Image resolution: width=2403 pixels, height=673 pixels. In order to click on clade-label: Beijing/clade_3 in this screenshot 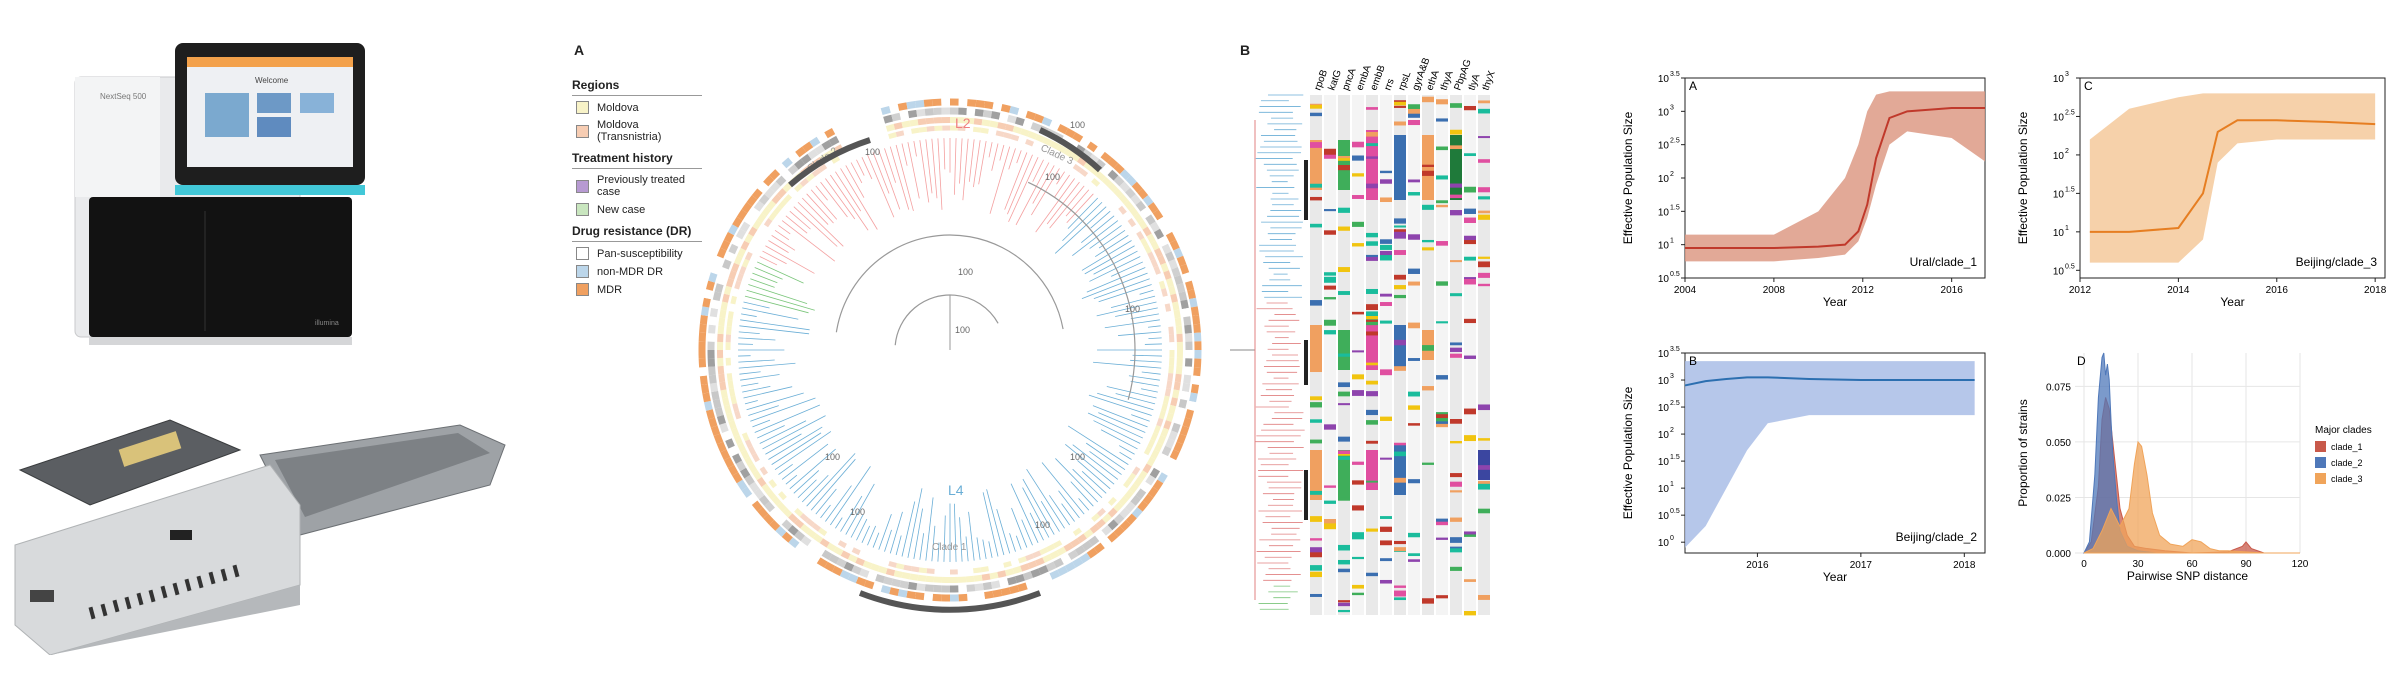, I will do `click(2337, 262)`.